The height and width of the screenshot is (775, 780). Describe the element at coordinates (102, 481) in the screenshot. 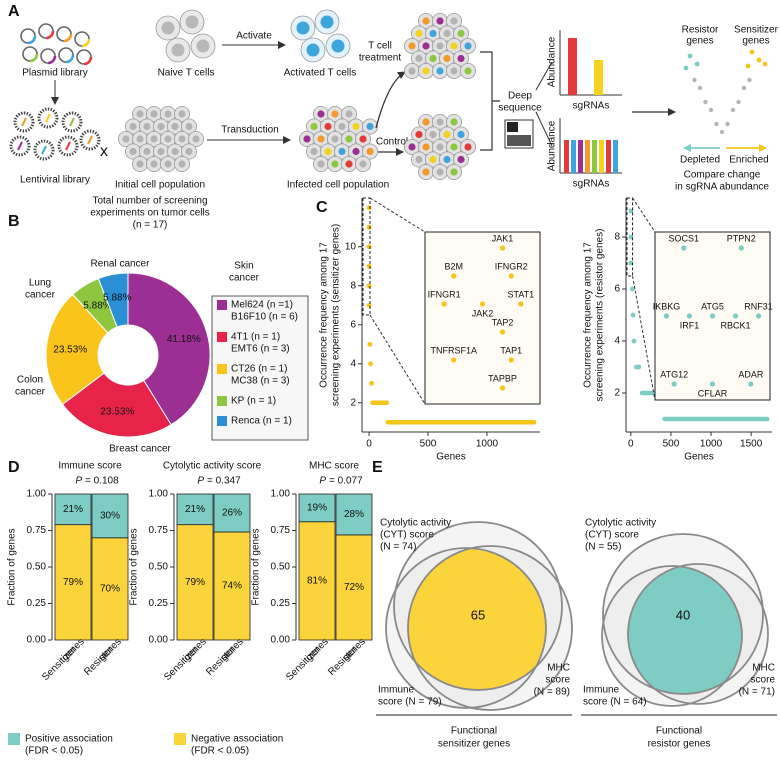

I see `p-value: = 0.108` at that location.